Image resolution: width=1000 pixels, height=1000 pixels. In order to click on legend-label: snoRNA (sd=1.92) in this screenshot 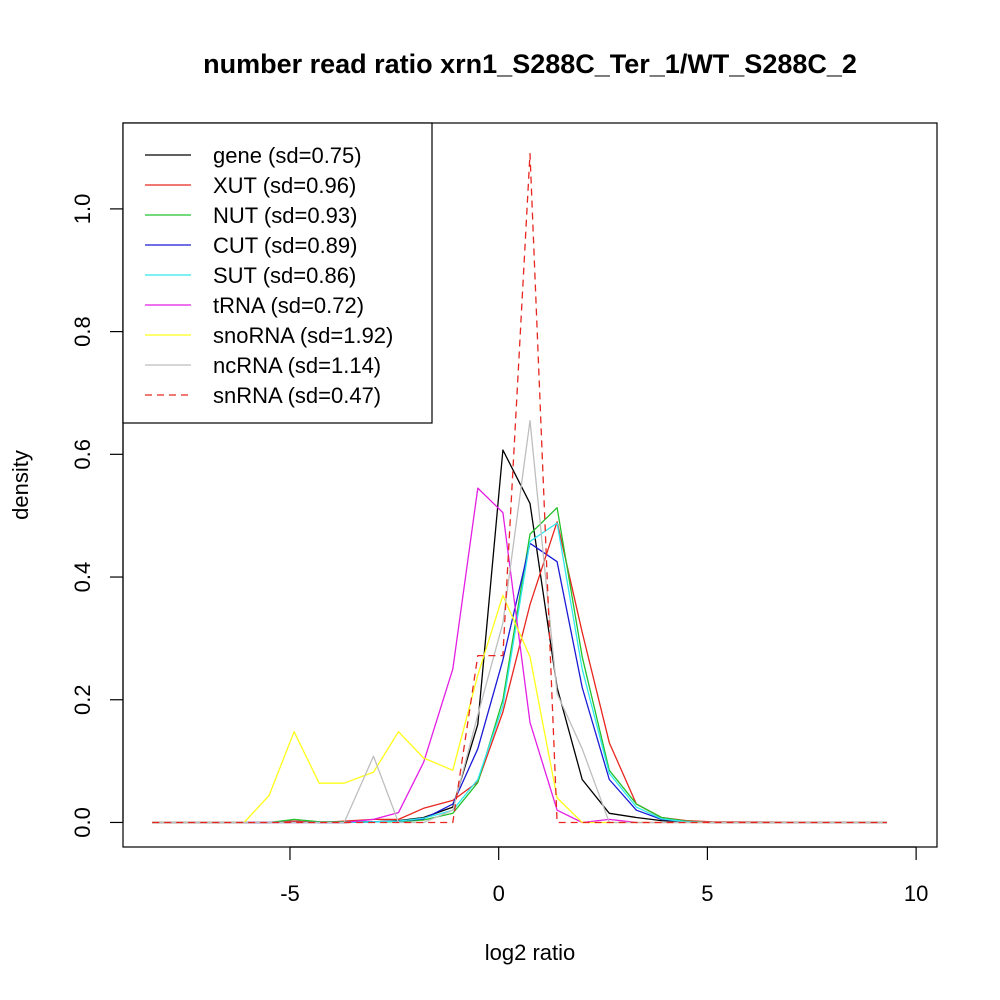, I will do `click(303, 335)`.